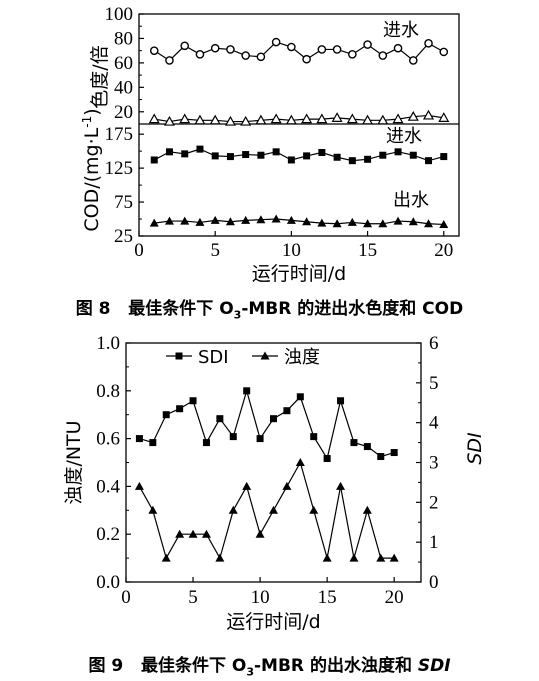 The height and width of the screenshot is (681, 539). What do you see at coordinates (126, 597) in the screenshot?
I see `fig9-xtick-label: 0` at bounding box center [126, 597].